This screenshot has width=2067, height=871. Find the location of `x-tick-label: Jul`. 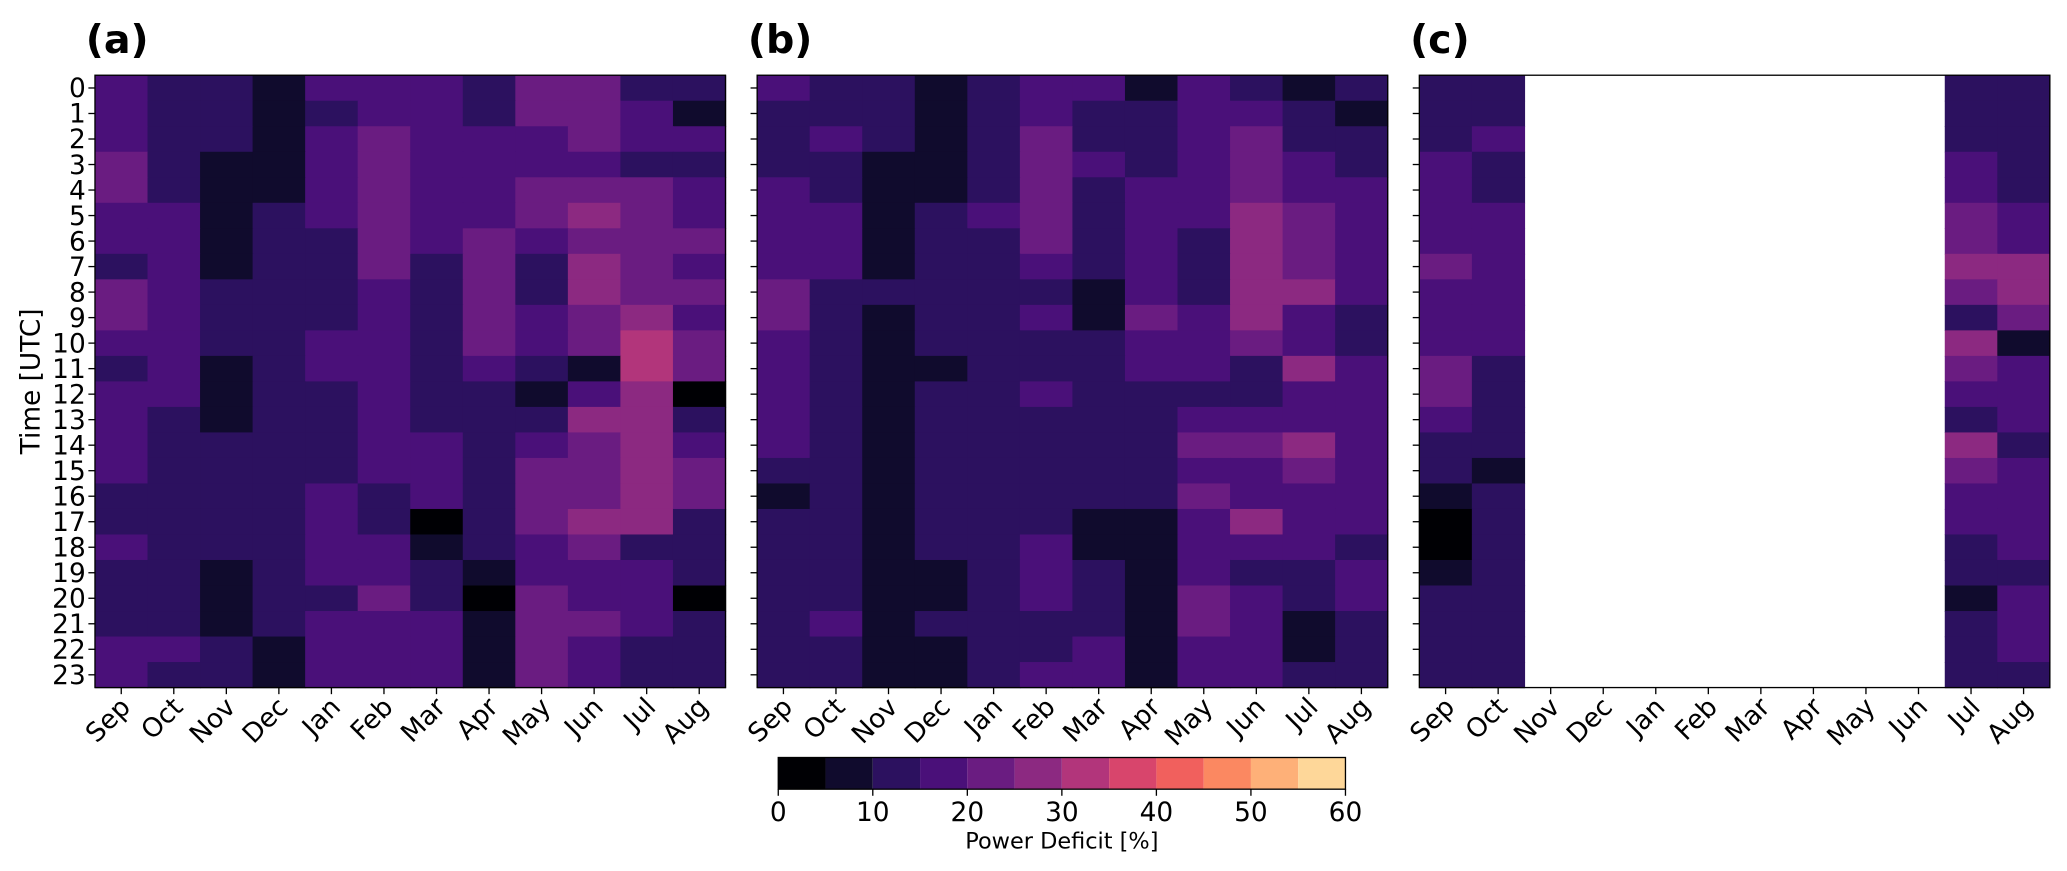

x-tick-label: Jul is located at coordinates (1301, 714).